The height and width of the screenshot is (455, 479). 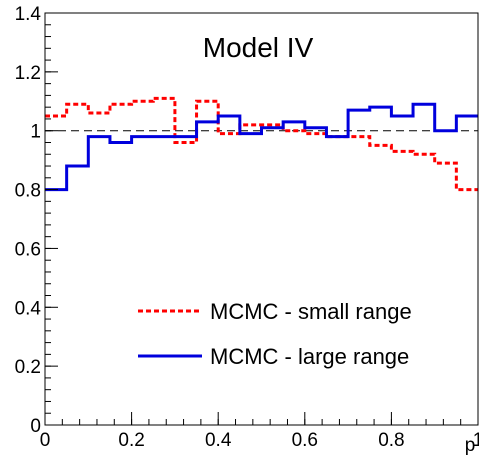 What do you see at coordinates (309, 356) in the screenshot?
I see `legend-label-2: MCMC - large range` at bounding box center [309, 356].